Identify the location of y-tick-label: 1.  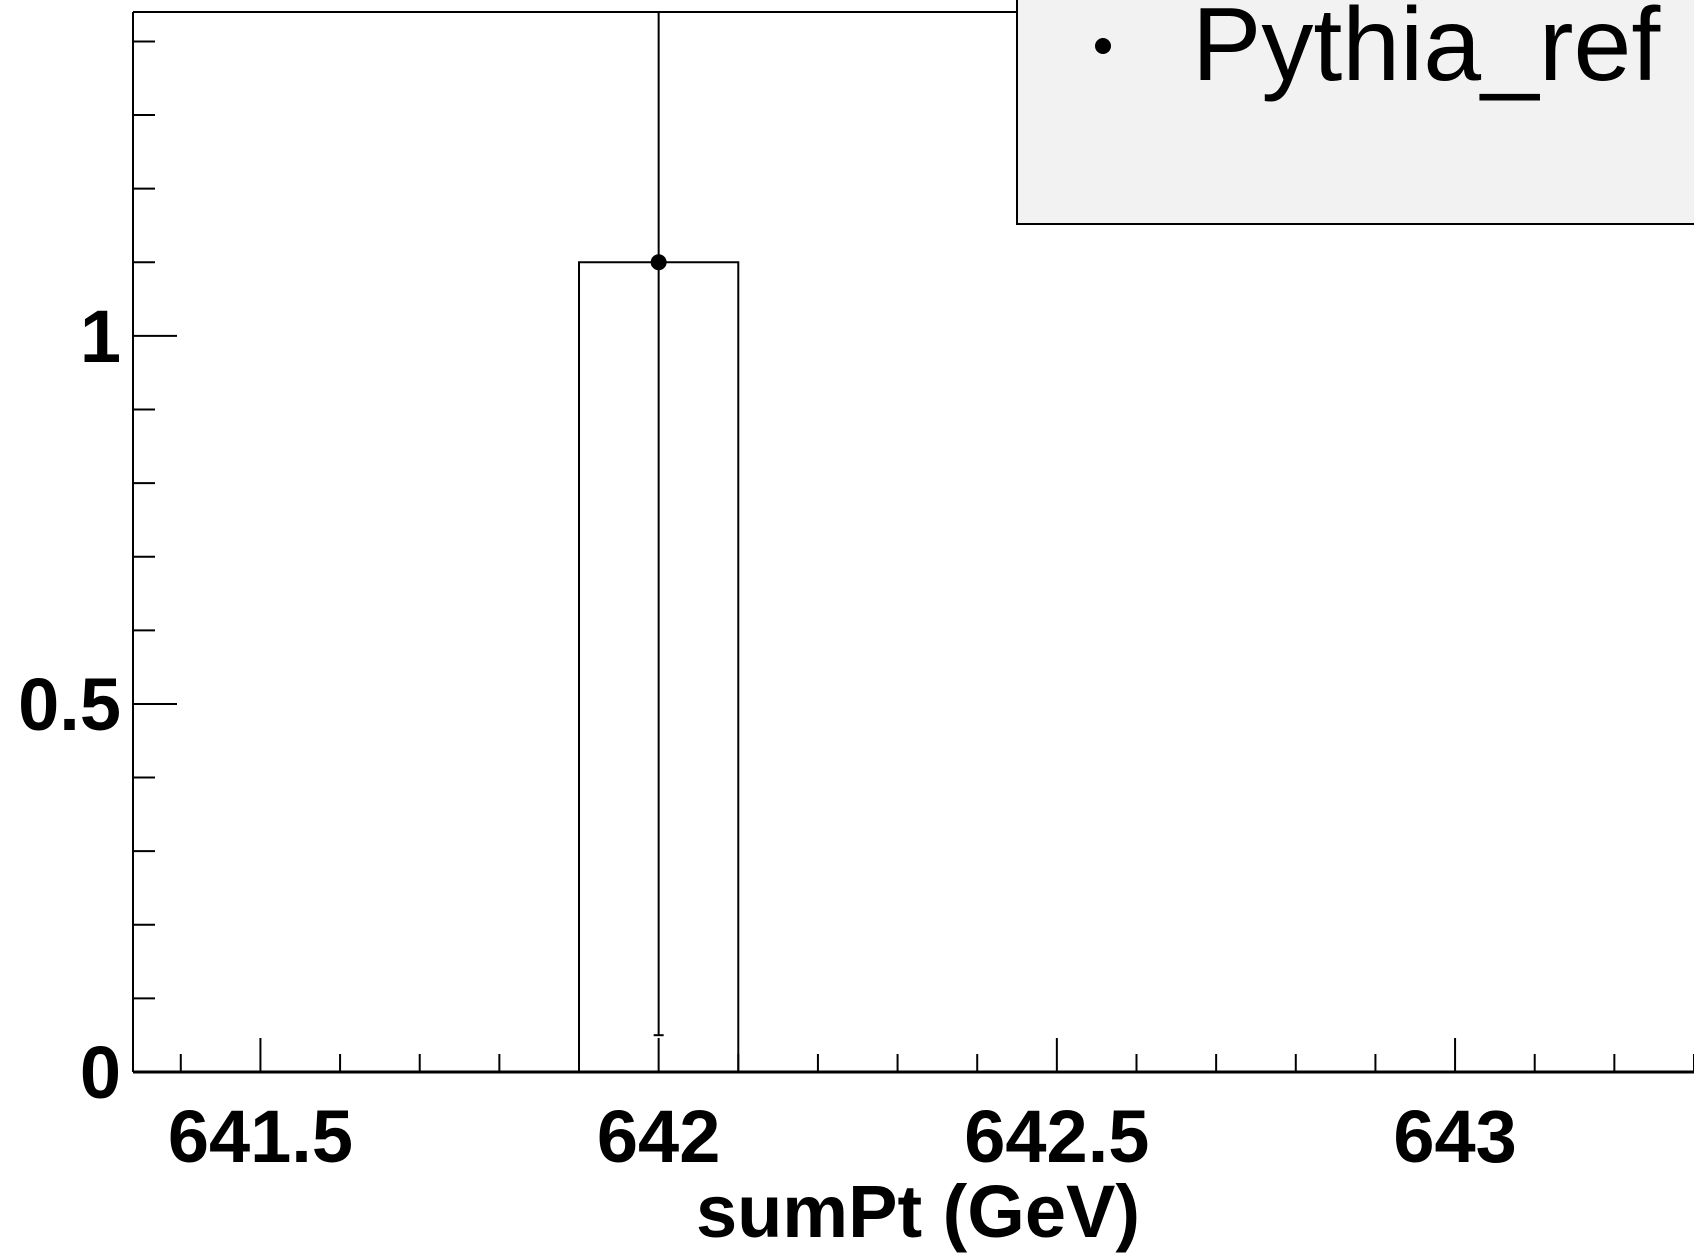
(100, 336).